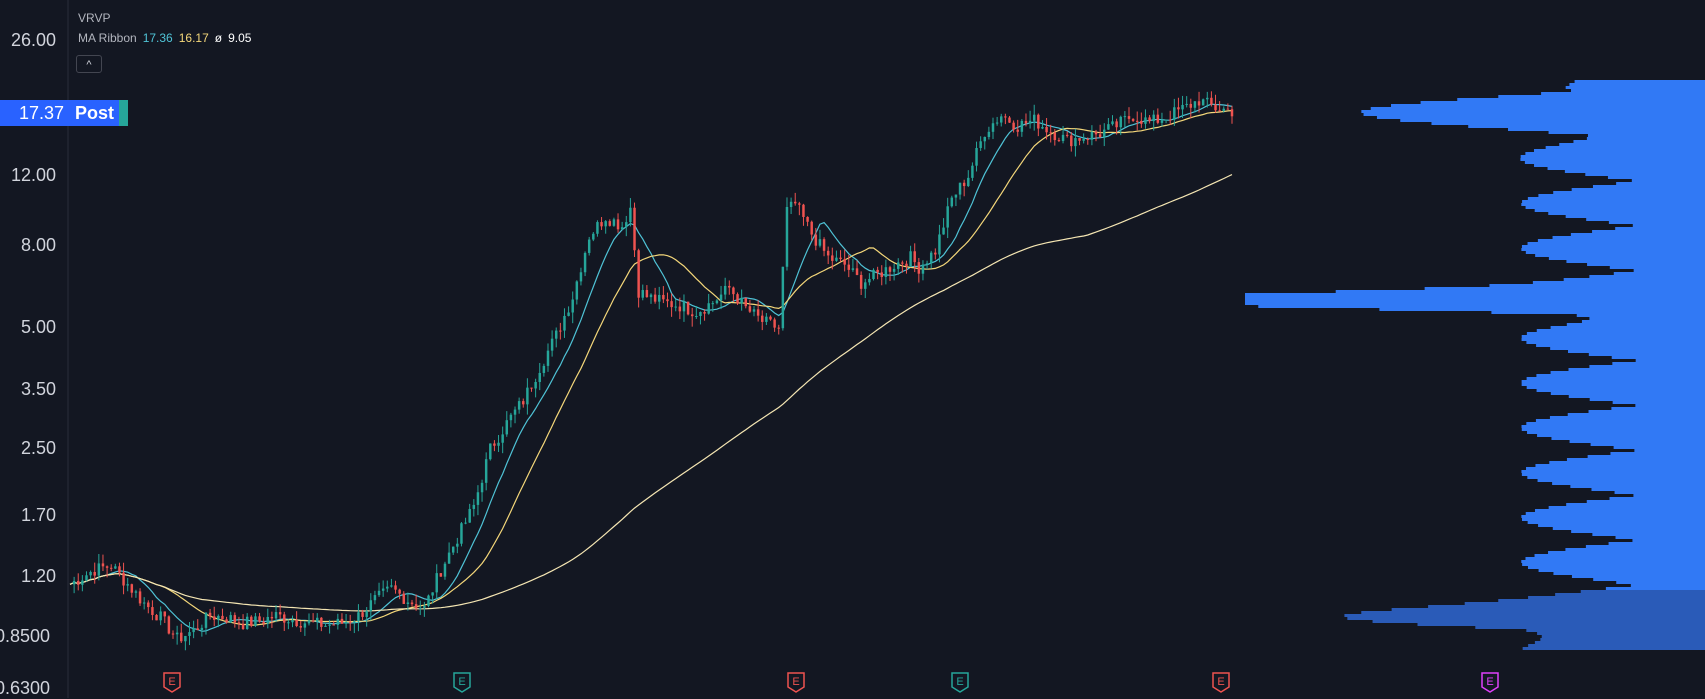 Image resolution: width=1705 pixels, height=699 pixels. Describe the element at coordinates (89, 64) in the screenshot. I see `collapse-legend-button: ^` at that location.